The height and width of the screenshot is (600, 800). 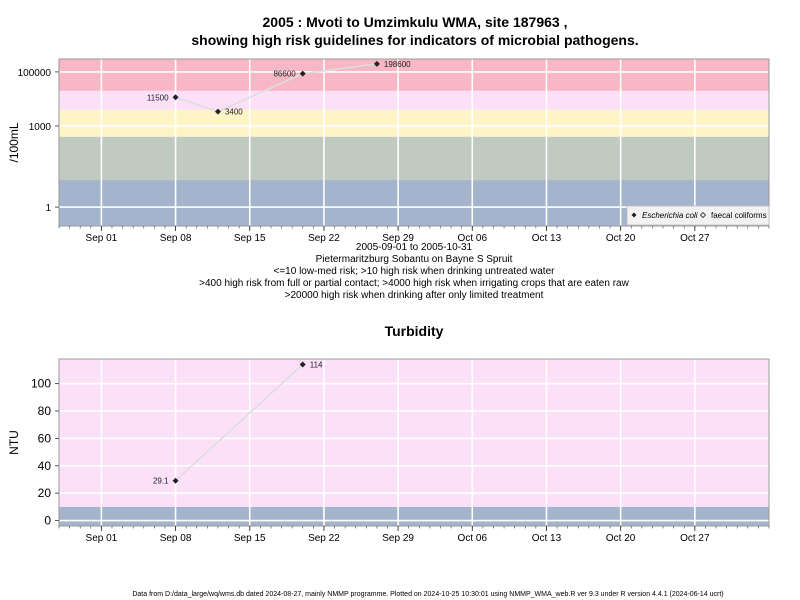 What do you see at coordinates (45, 411) in the screenshot?
I see `y-tick-label-5: 80` at bounding box center [45, 411].